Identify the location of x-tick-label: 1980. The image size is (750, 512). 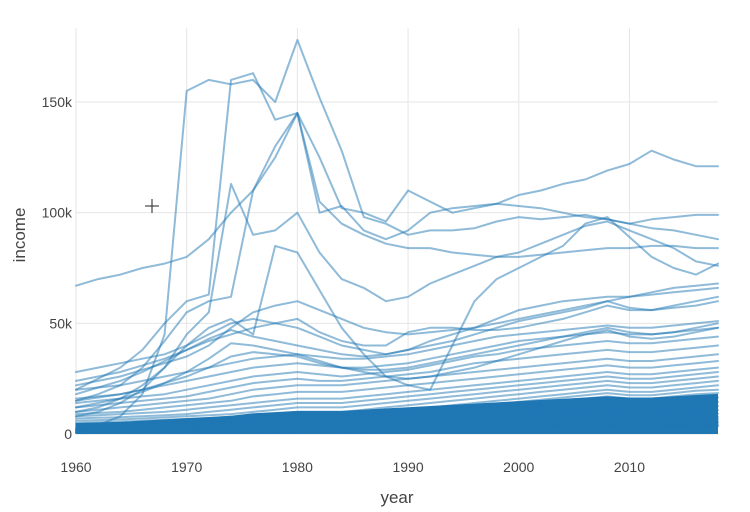
(297, 467).